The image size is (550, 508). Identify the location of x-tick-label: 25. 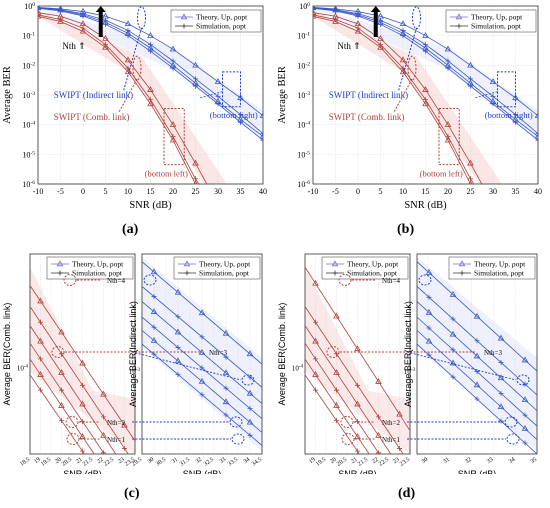
(196, 191).